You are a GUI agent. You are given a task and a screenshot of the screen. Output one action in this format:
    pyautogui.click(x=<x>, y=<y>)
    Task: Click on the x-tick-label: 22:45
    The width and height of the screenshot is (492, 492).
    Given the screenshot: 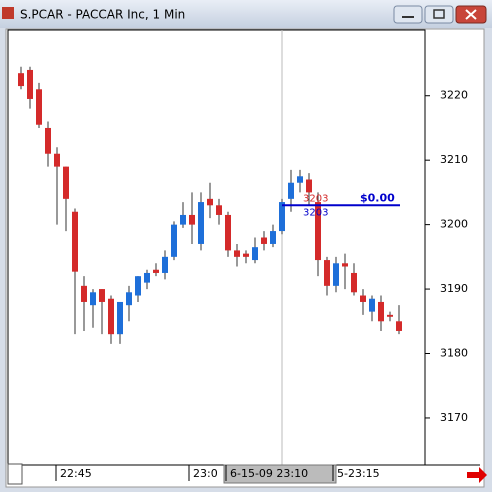 What is the action you would take?
    pyautogui.click(x=76, y=473)
    